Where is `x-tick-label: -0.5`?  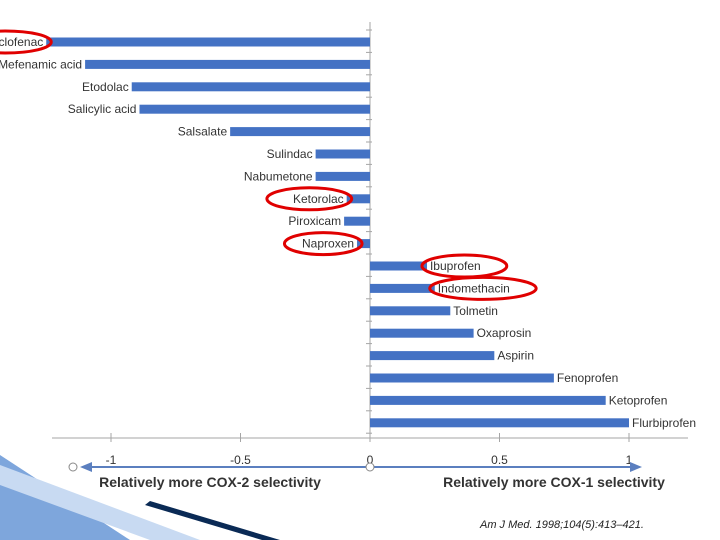 x-tick-label: -0.5 is located at coordinates (240, 460).